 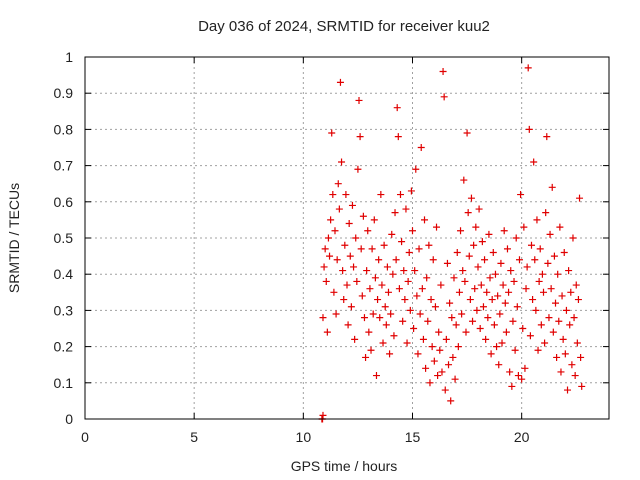 I want to click on y-tick-label: 0.9, so click(x=64, y=93).